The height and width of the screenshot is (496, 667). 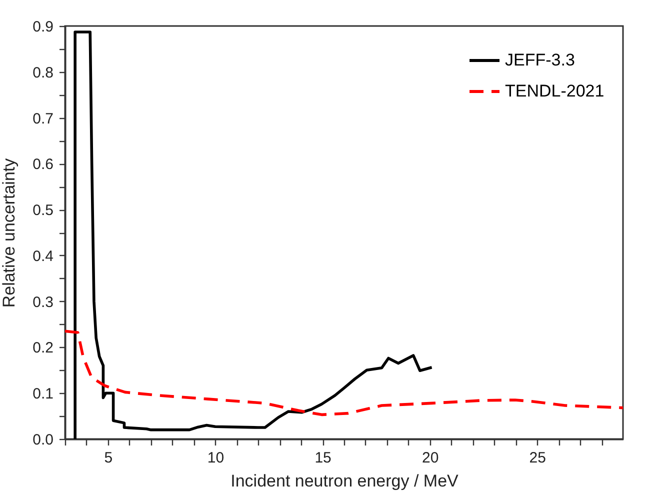 What do you see at coordinates (43, 211) in the screenshot?
I see `y-tick-label: 0.5` at bounding box center [43, 211].